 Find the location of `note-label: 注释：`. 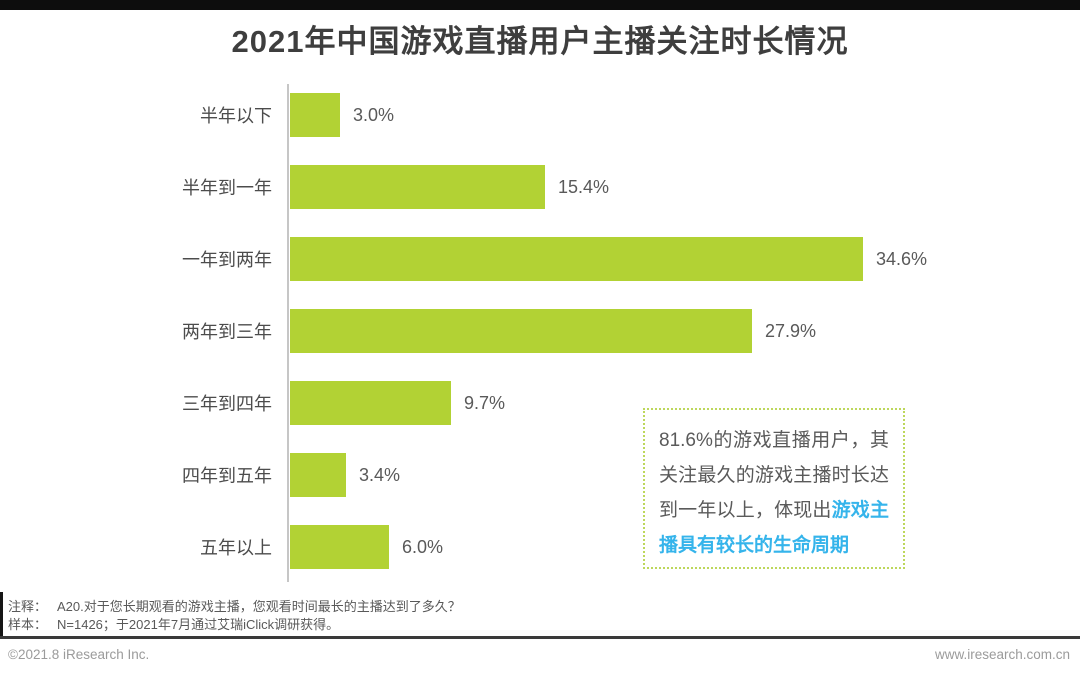

note-label: 注释： is located at coordinates (28, 606).